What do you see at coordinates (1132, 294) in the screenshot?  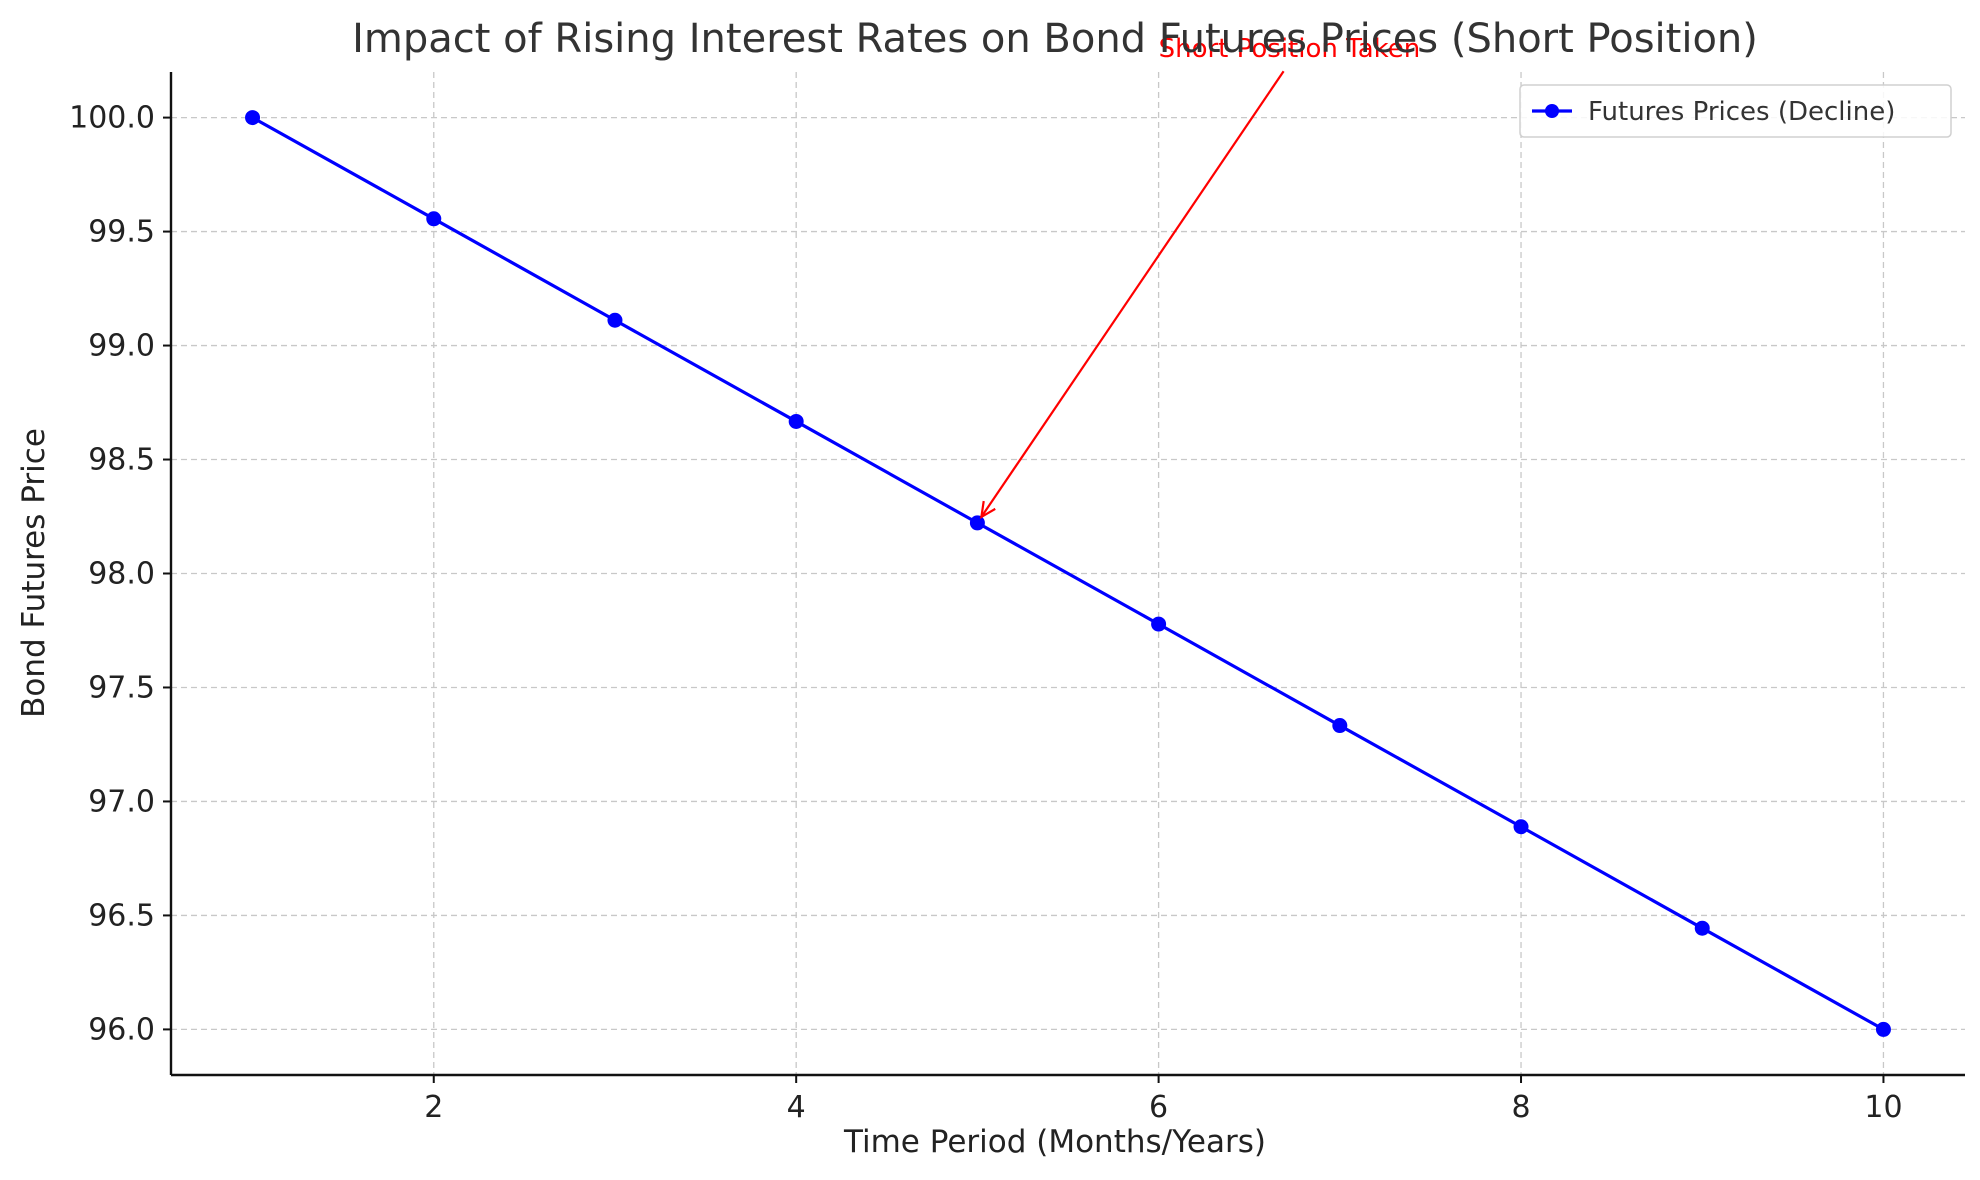 I see `annotation-arrow` at bounding box center [1132, 294].